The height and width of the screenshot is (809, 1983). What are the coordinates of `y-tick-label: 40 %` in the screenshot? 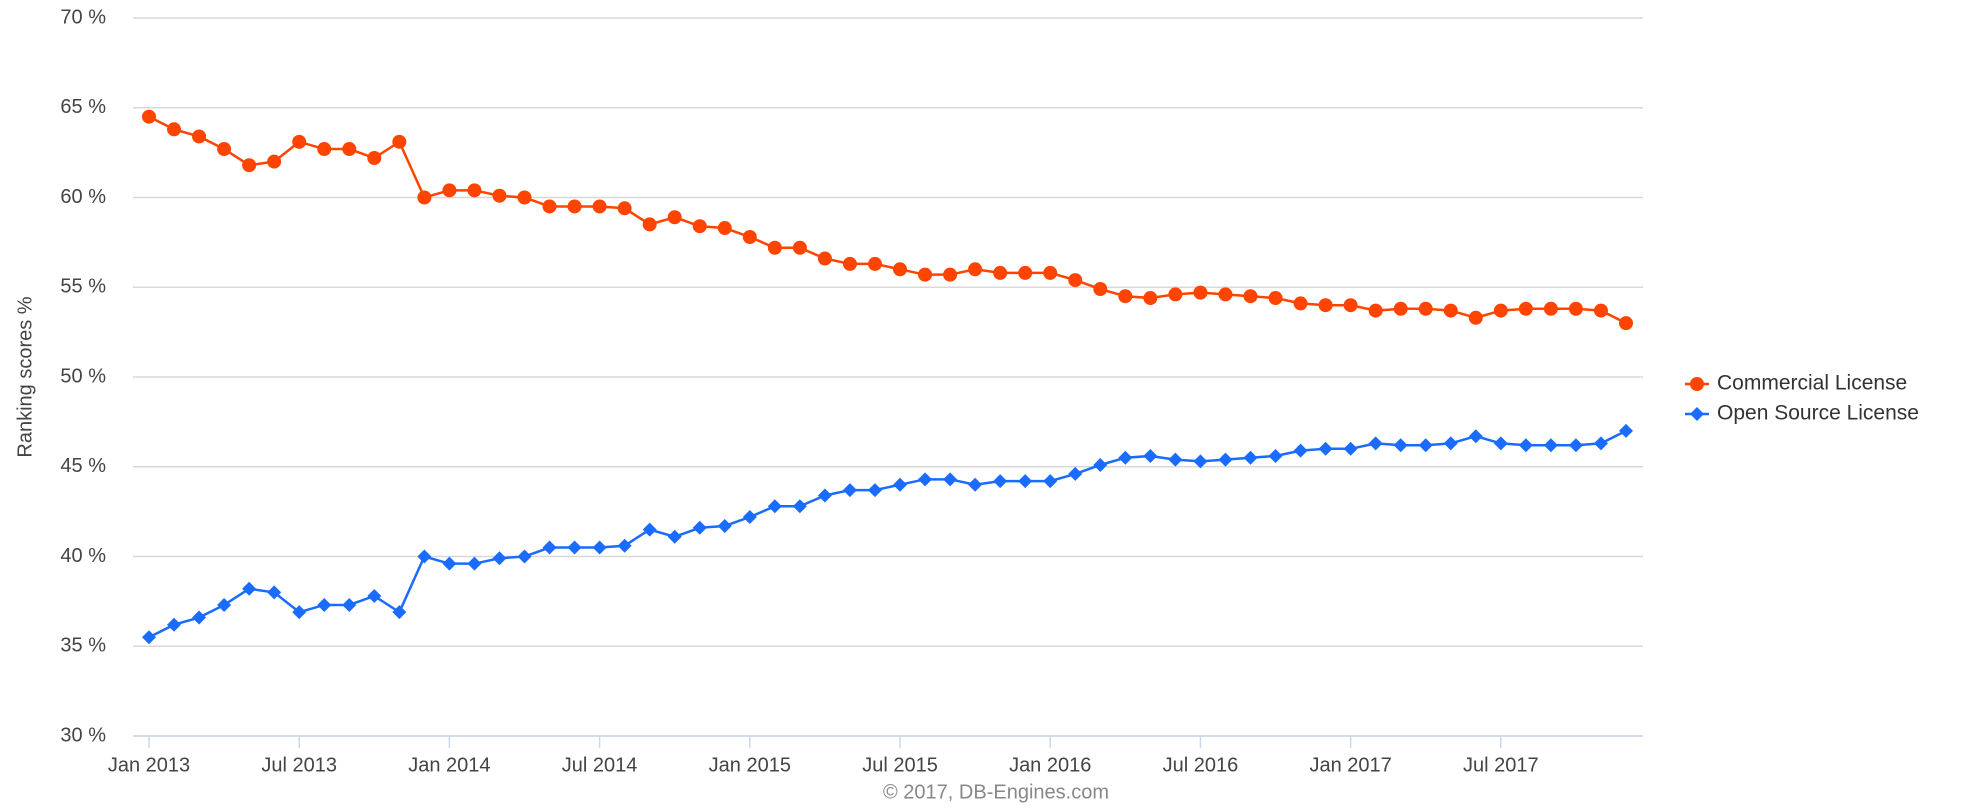 It's located at (83, 556).